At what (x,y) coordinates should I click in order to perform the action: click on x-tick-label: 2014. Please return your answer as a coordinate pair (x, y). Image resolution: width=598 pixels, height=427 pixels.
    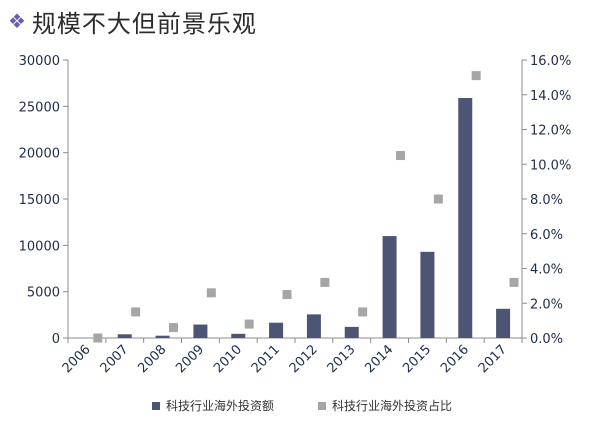
    Looking at the image, I should click on (379, 359).